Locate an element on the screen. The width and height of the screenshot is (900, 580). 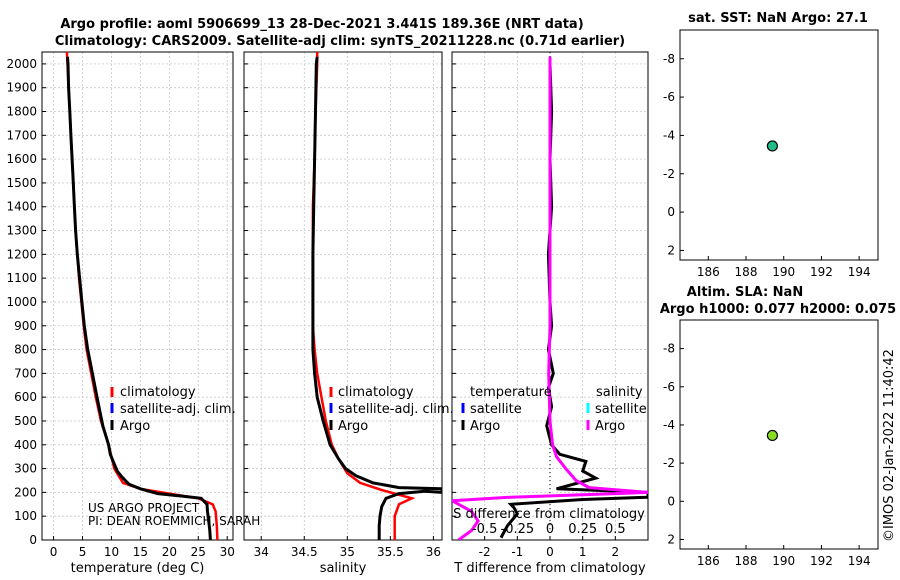
timestamp: ©IMOS 02-Jan-2022 11:40:42 is located at coordinates (889, 445).